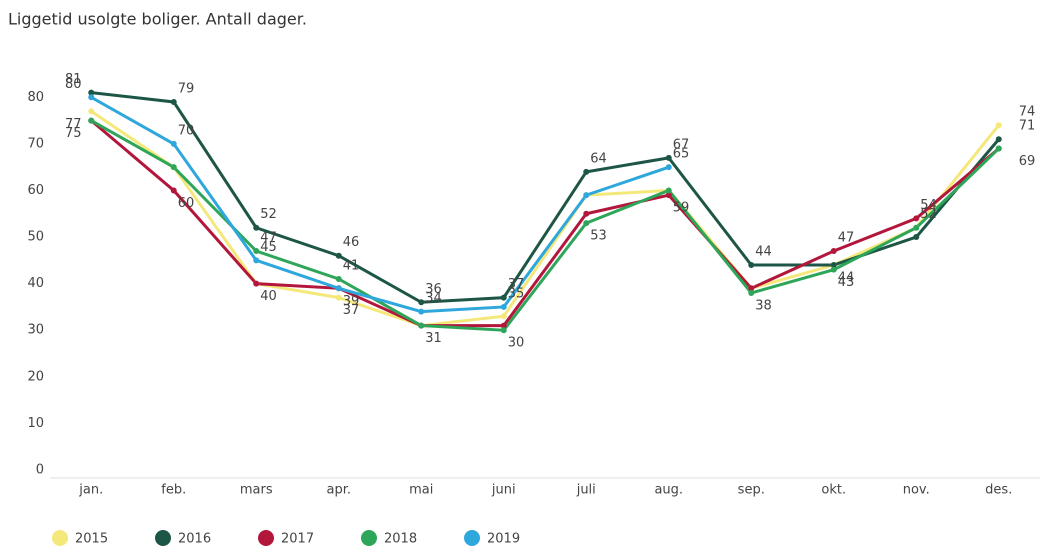 Image resolution: width=1046 pixels, height=558 pixels. What do you see at coordinates (73, 124) in the screenshot?
I see `data-label: 77` at bounding box center [73, 124].